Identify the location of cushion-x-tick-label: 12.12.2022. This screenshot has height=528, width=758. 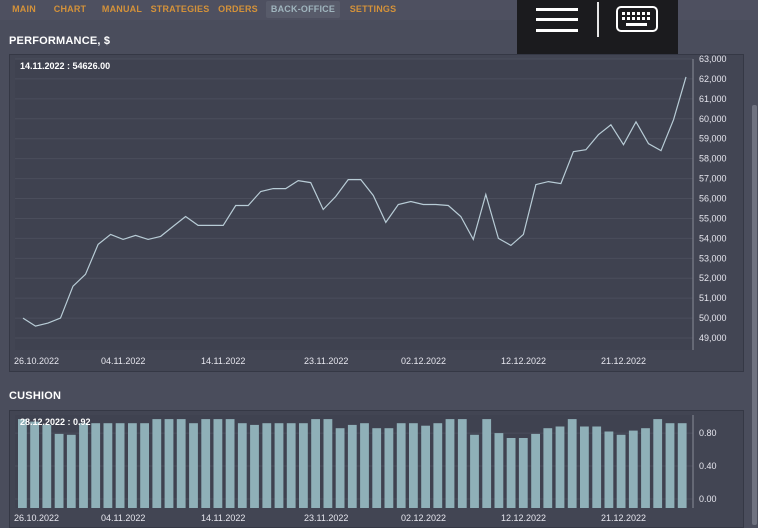
(523, 518).